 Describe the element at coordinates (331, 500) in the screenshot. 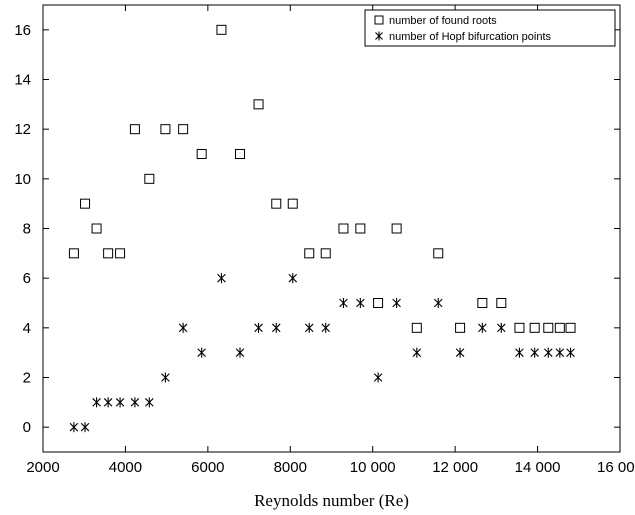

I see `x-axis-label: Reynolds number (Re)` at that location.